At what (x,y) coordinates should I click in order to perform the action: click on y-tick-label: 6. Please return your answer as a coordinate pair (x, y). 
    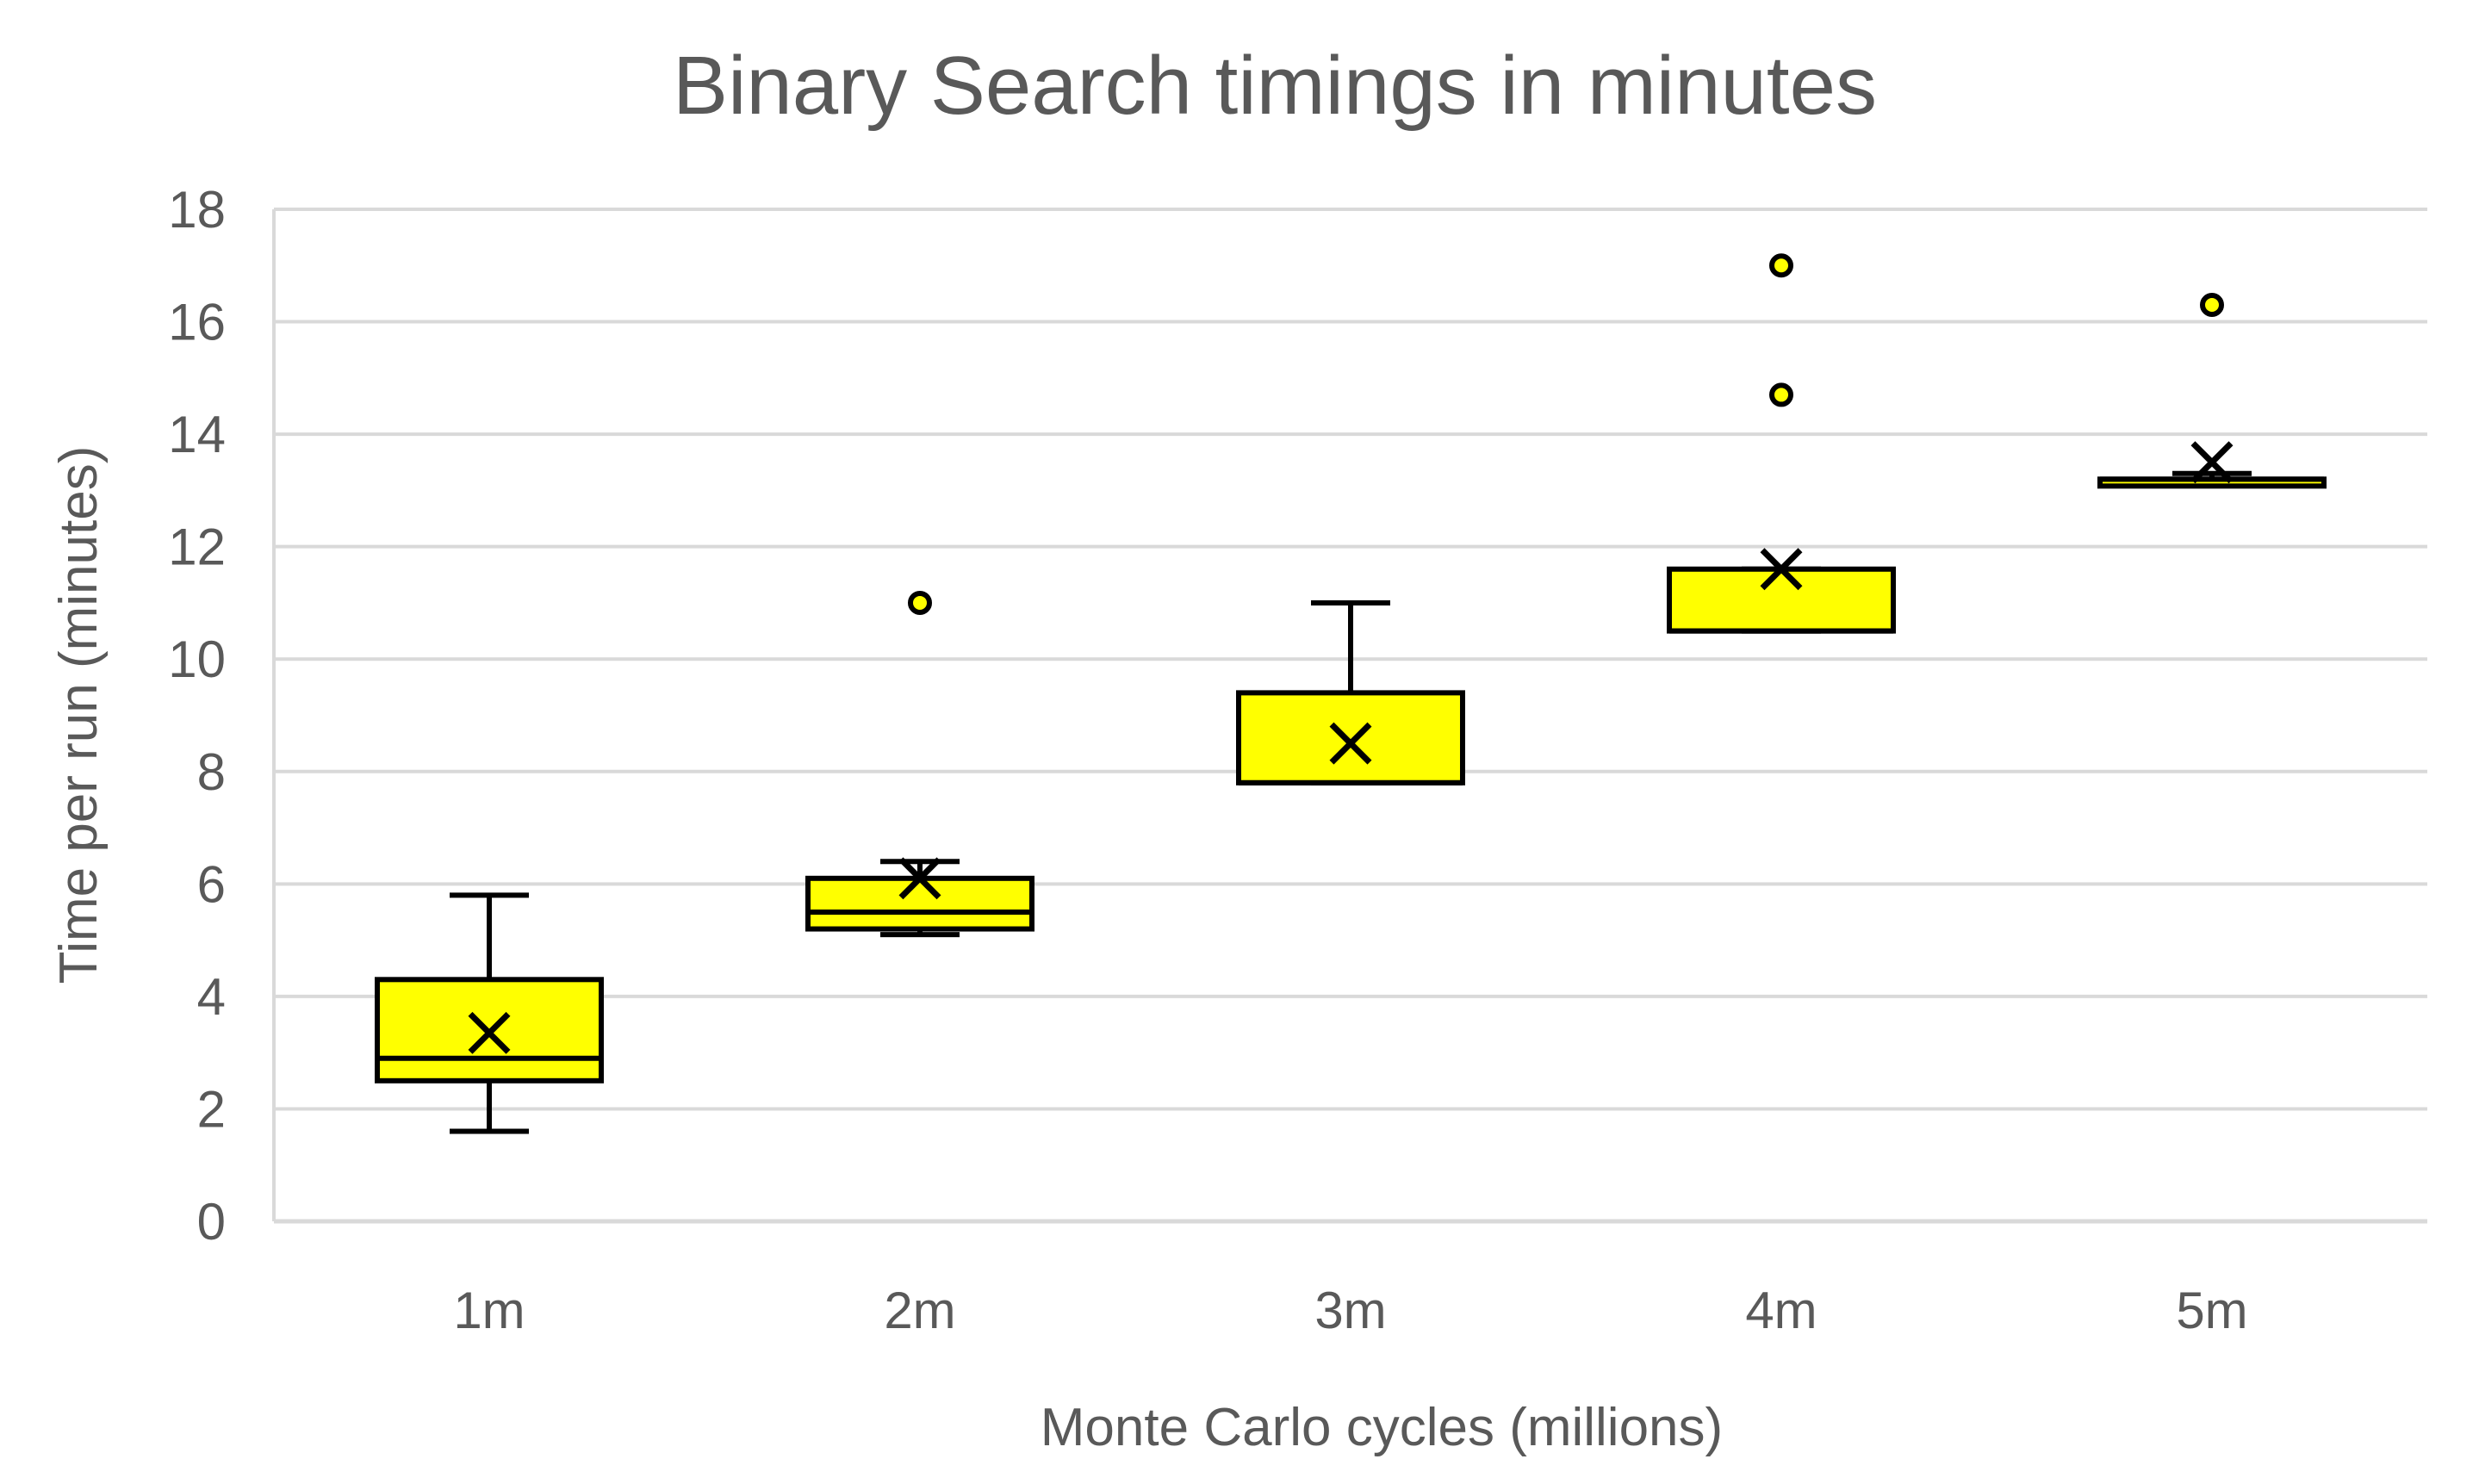
    Looking at the image, I should click on (211, 884).